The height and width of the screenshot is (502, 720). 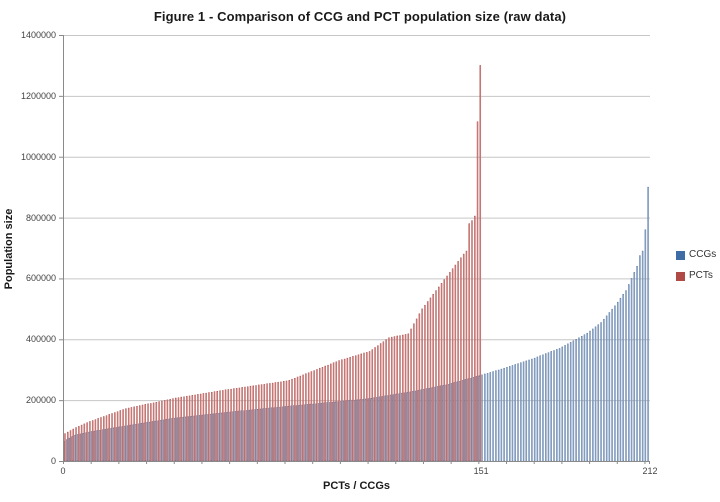 I want to click on y-tick-label: 1400000, so click(x=38, y=35).